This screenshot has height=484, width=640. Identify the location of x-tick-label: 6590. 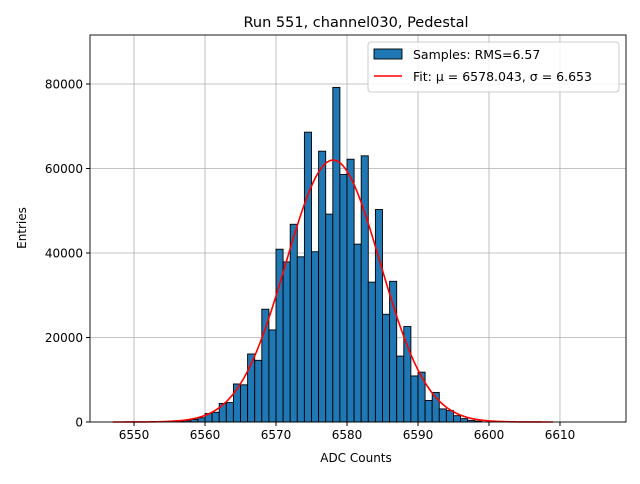
(418, 435).